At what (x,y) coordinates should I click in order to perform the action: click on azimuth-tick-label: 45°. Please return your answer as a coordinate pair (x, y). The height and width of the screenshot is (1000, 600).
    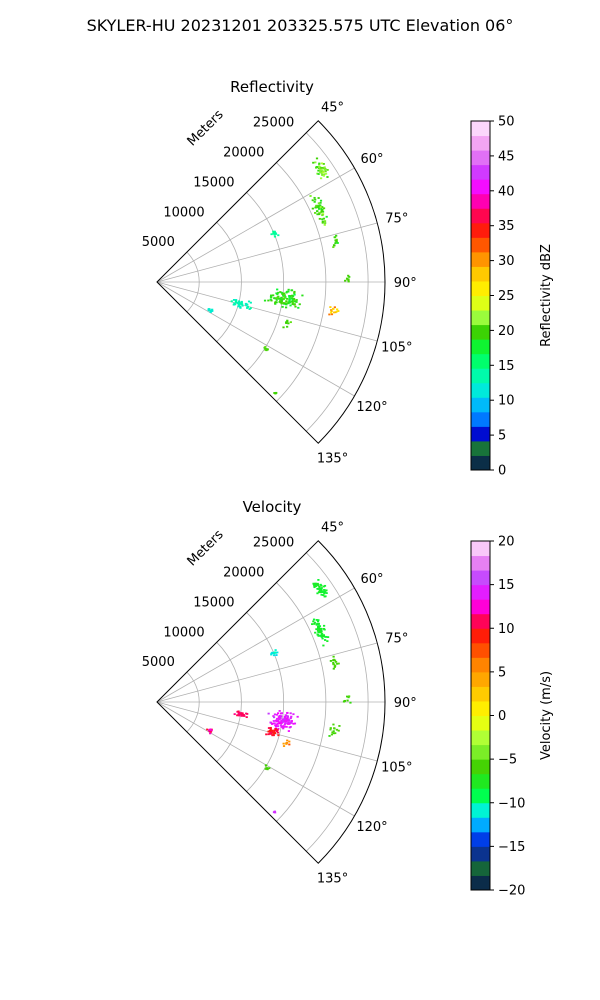
    Looking at the image, I should click on (332, 527).